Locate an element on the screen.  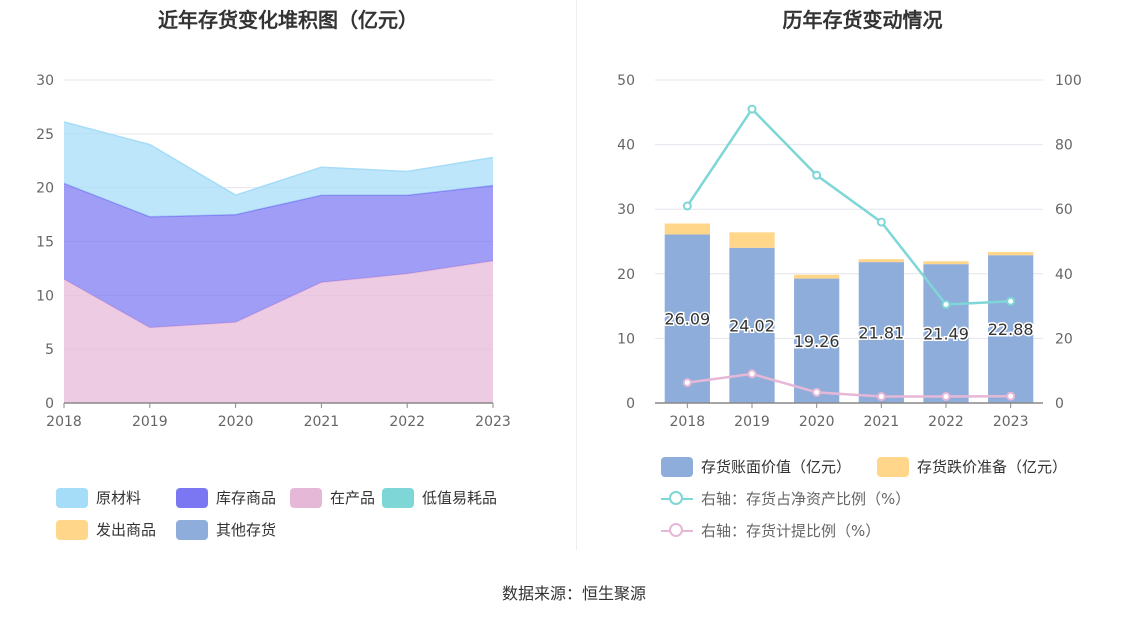
y-left-tick-label: 0 is located at coordinates (630, 404).